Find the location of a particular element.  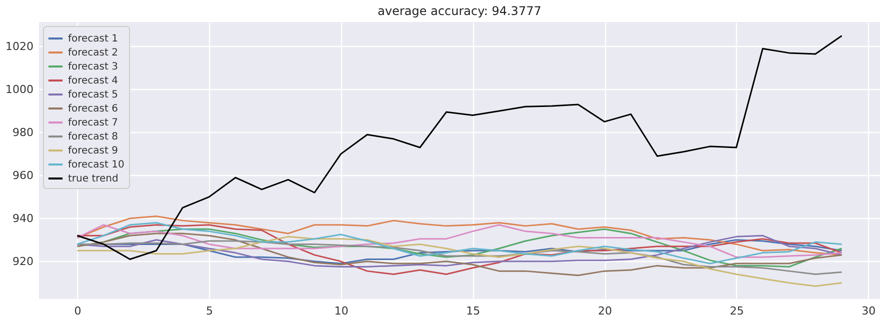

y-tick-label: 1020 is located at coordinates (20, 46).